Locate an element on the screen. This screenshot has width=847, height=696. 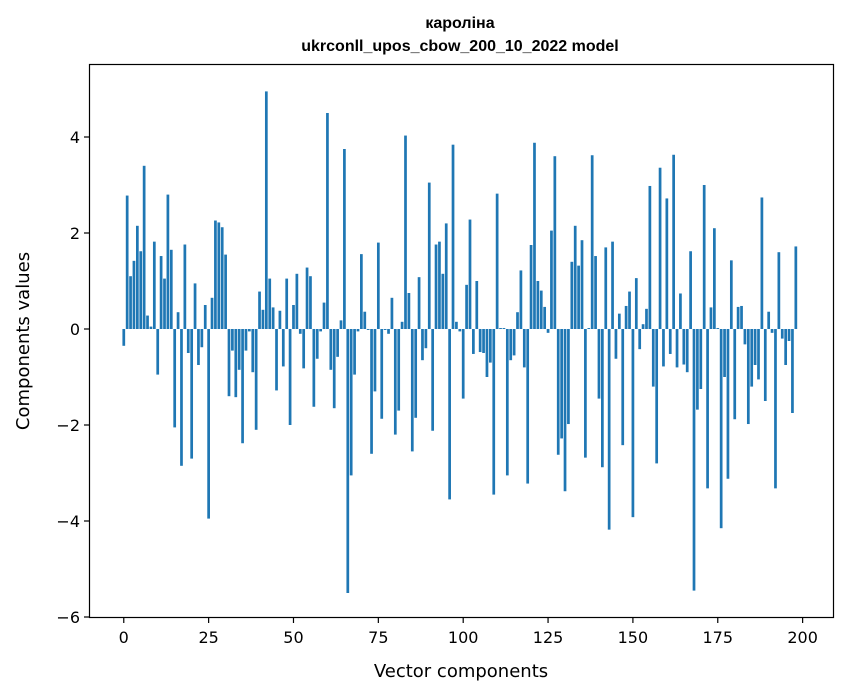
chart-title-line-2: ukrconll_upos_cbow_200_10_2022 model is located at coordinates (459, 46).